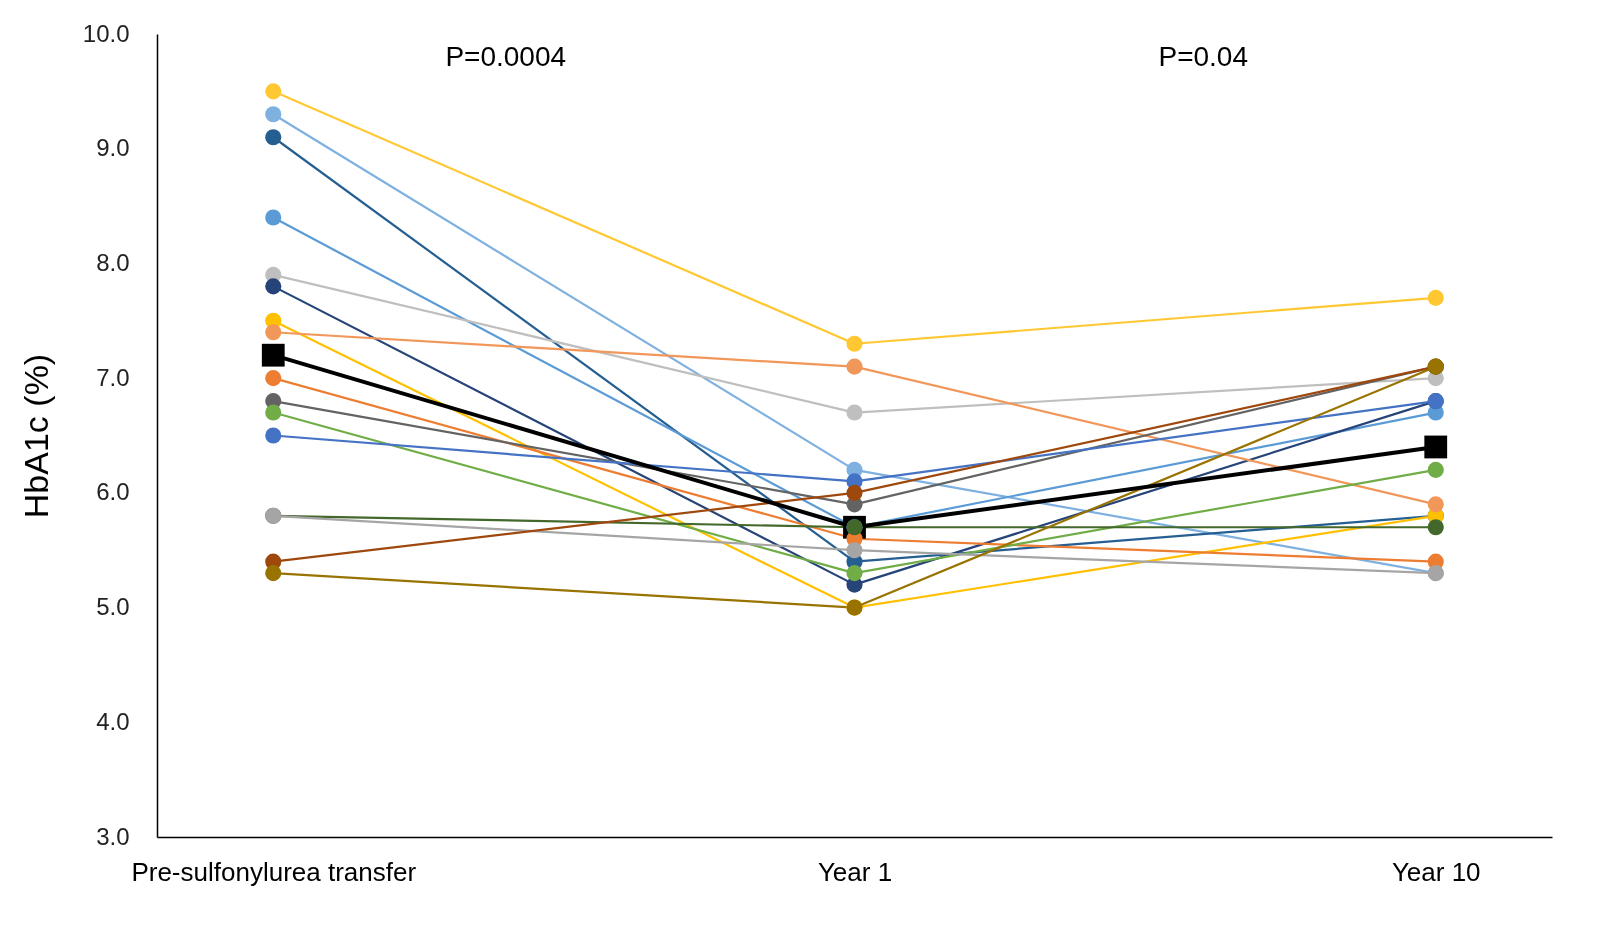 Image resolution: width=1598 pixels, height=926 pixels. I want to click on y-tick-label: 3.0, so click(113, 836).